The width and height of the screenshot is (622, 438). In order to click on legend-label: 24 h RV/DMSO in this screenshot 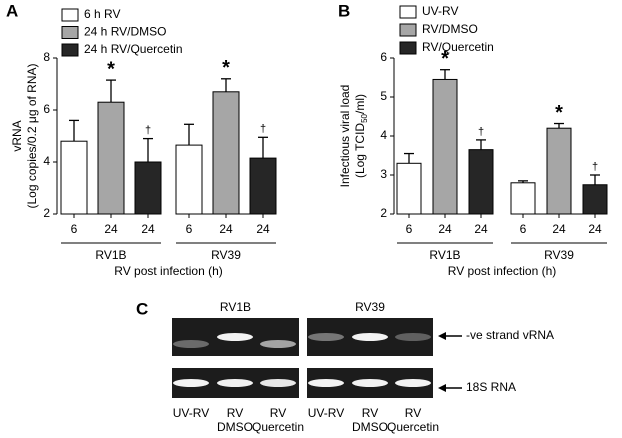, I will do `click(125, 32)`.